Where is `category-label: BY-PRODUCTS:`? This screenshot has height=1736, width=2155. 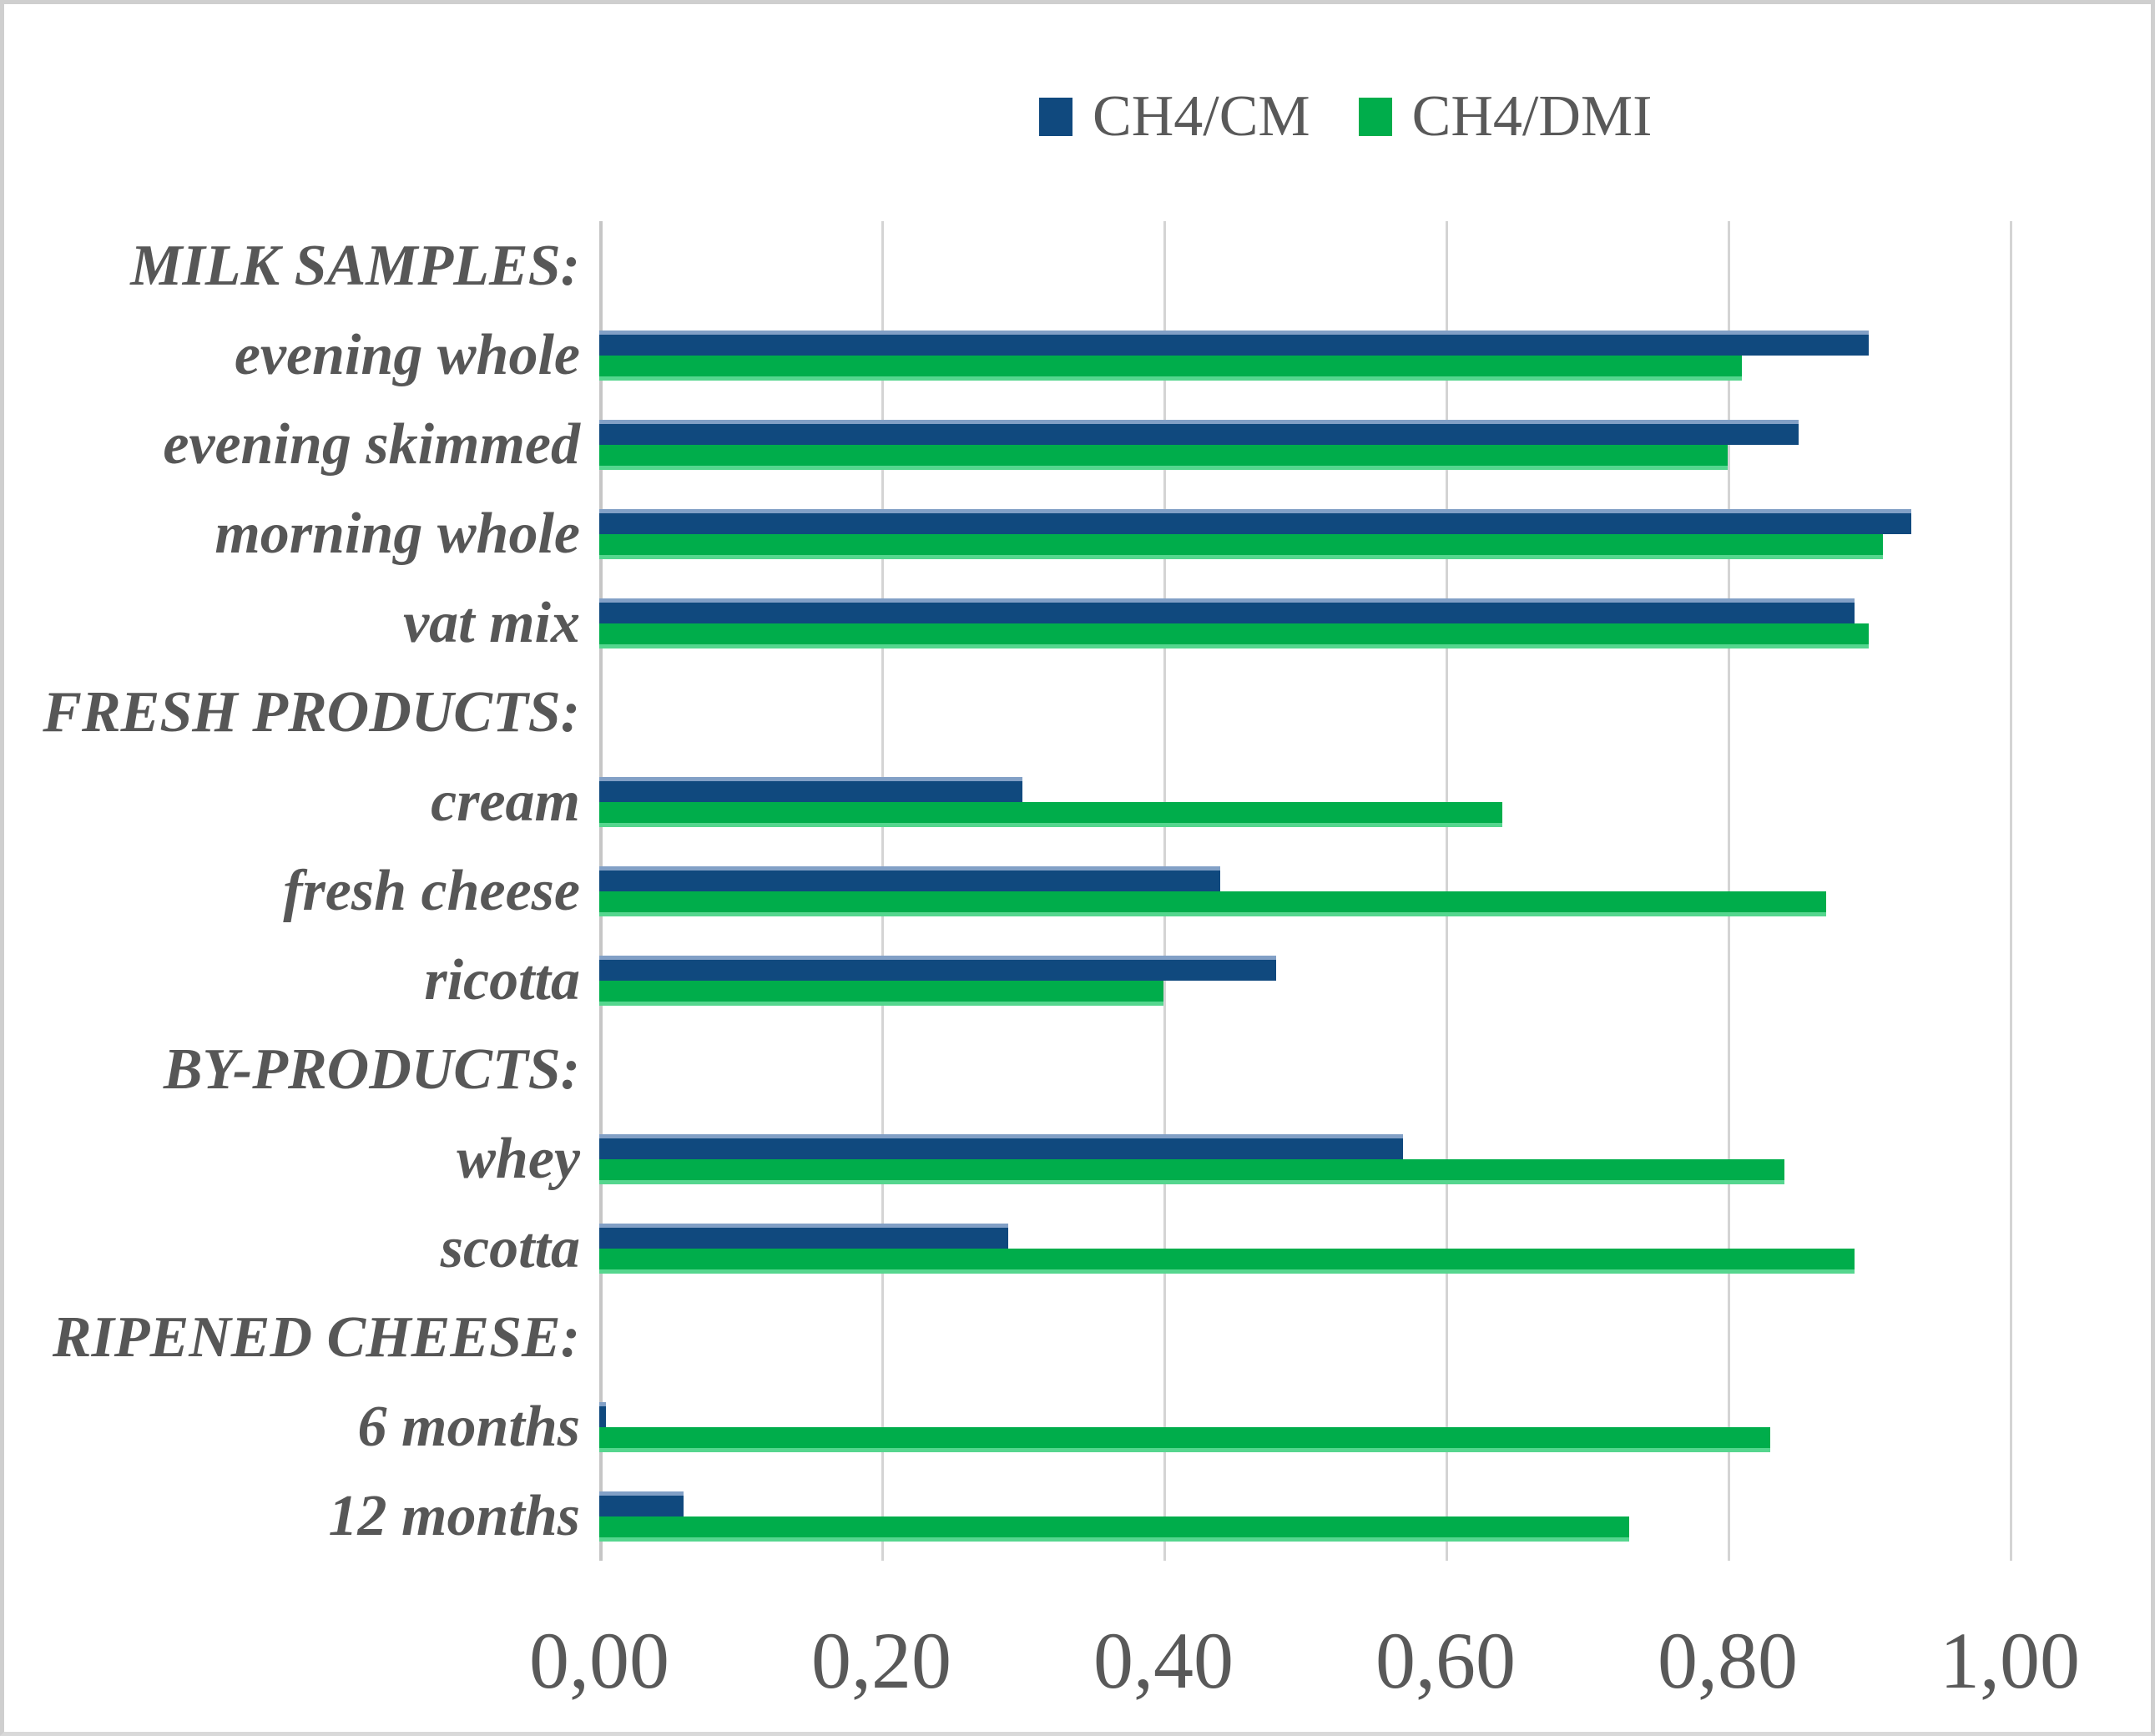 category-label: BY-PRODUCTS: is located at coordinates (371, 1069).